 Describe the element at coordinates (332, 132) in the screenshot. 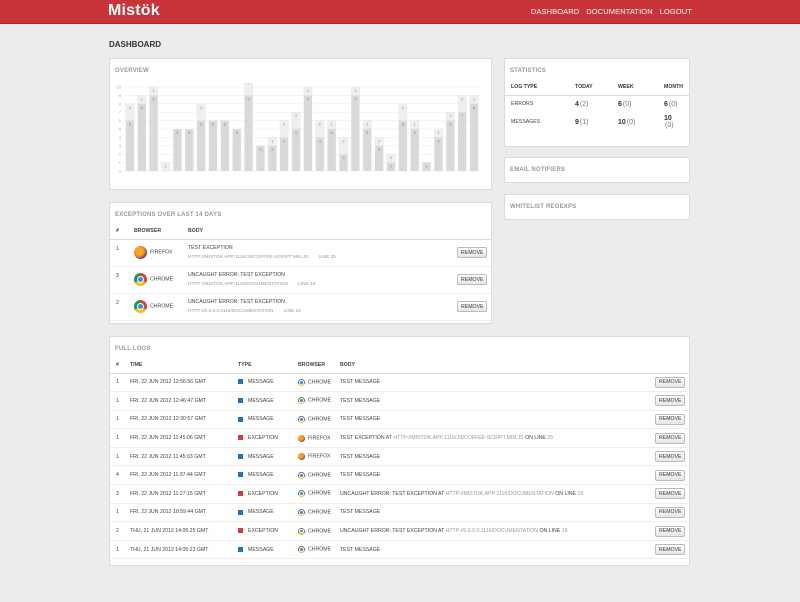

I see `bar-value-label: 5` at that location.